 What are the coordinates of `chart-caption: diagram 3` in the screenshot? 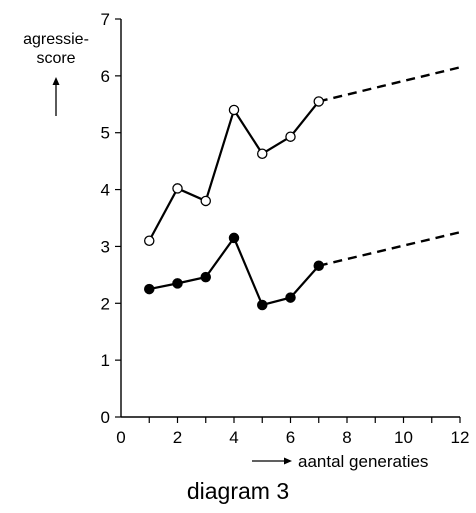 It's located at (238, 491).